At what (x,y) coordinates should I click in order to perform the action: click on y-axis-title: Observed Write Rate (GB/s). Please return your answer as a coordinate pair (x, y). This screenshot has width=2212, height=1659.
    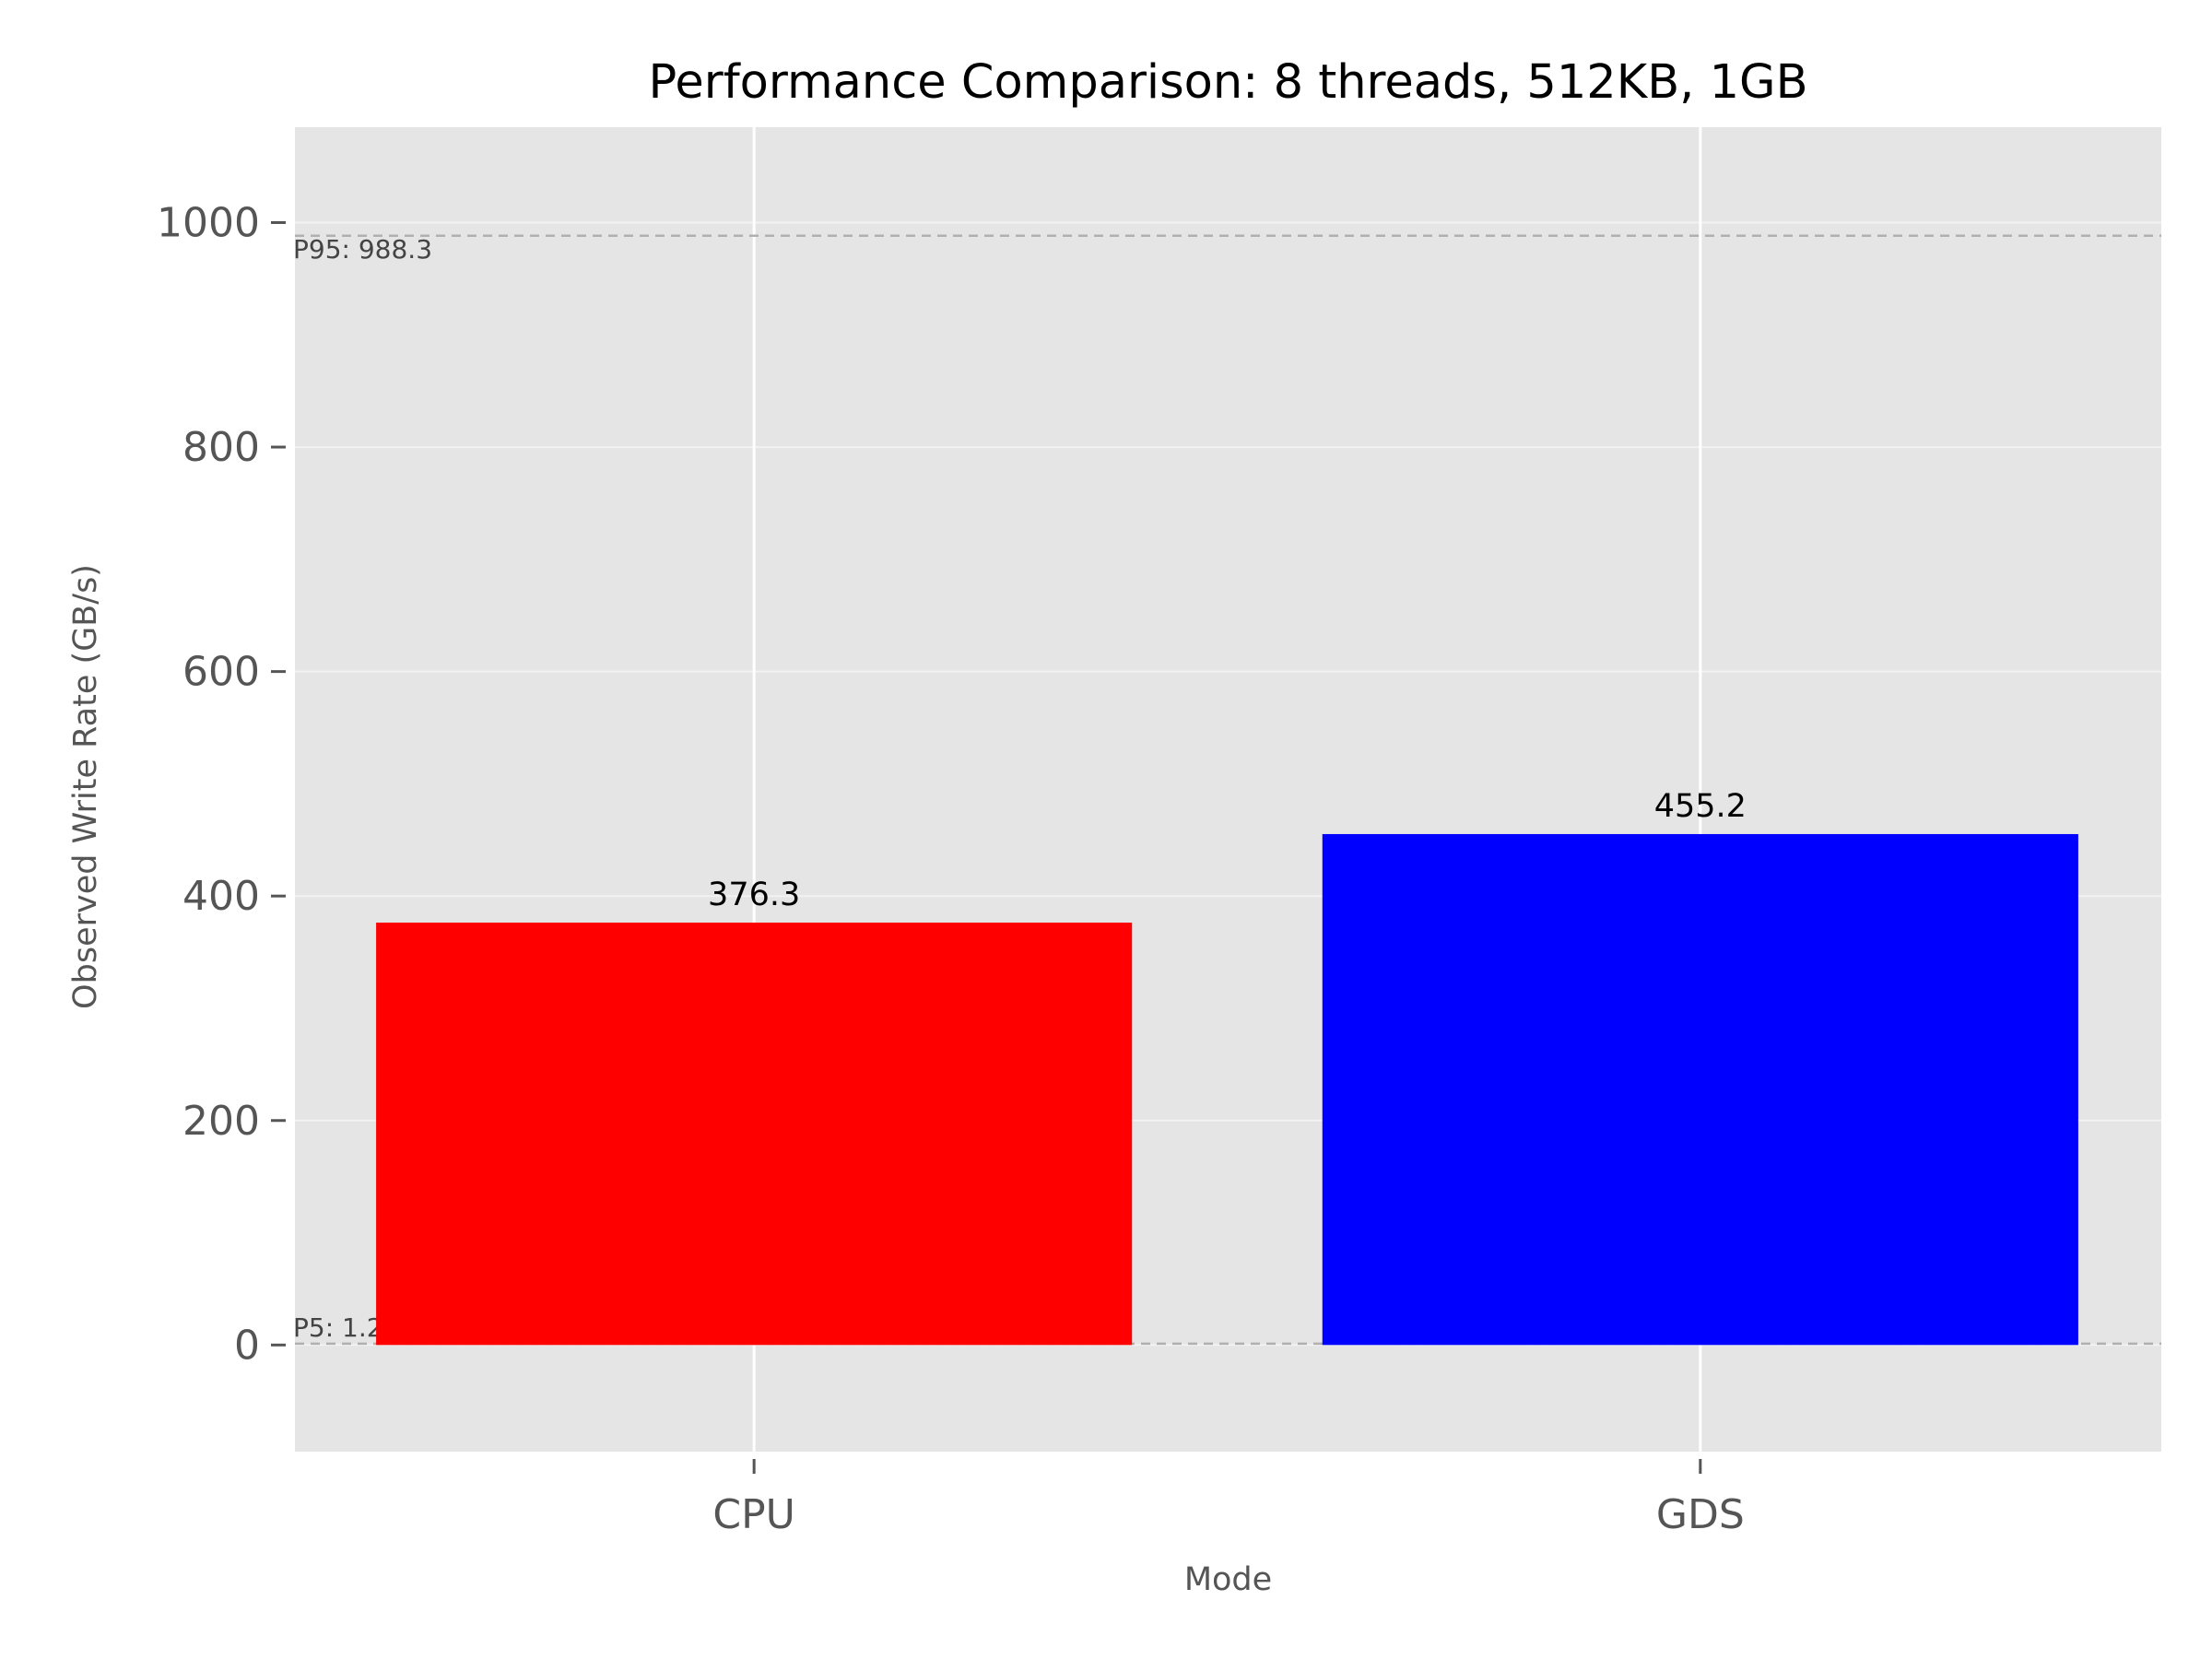
    Looking at the image, I should click on (85, 786).